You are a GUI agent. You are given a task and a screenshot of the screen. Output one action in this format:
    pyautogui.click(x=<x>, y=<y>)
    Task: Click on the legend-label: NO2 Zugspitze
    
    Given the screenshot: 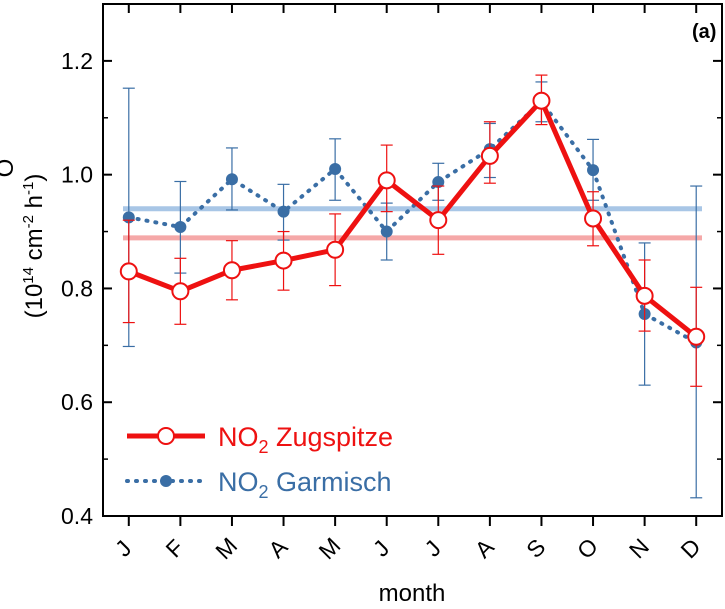 What is the action you would take?
    pyautogui.click(x=305, y=439)
    